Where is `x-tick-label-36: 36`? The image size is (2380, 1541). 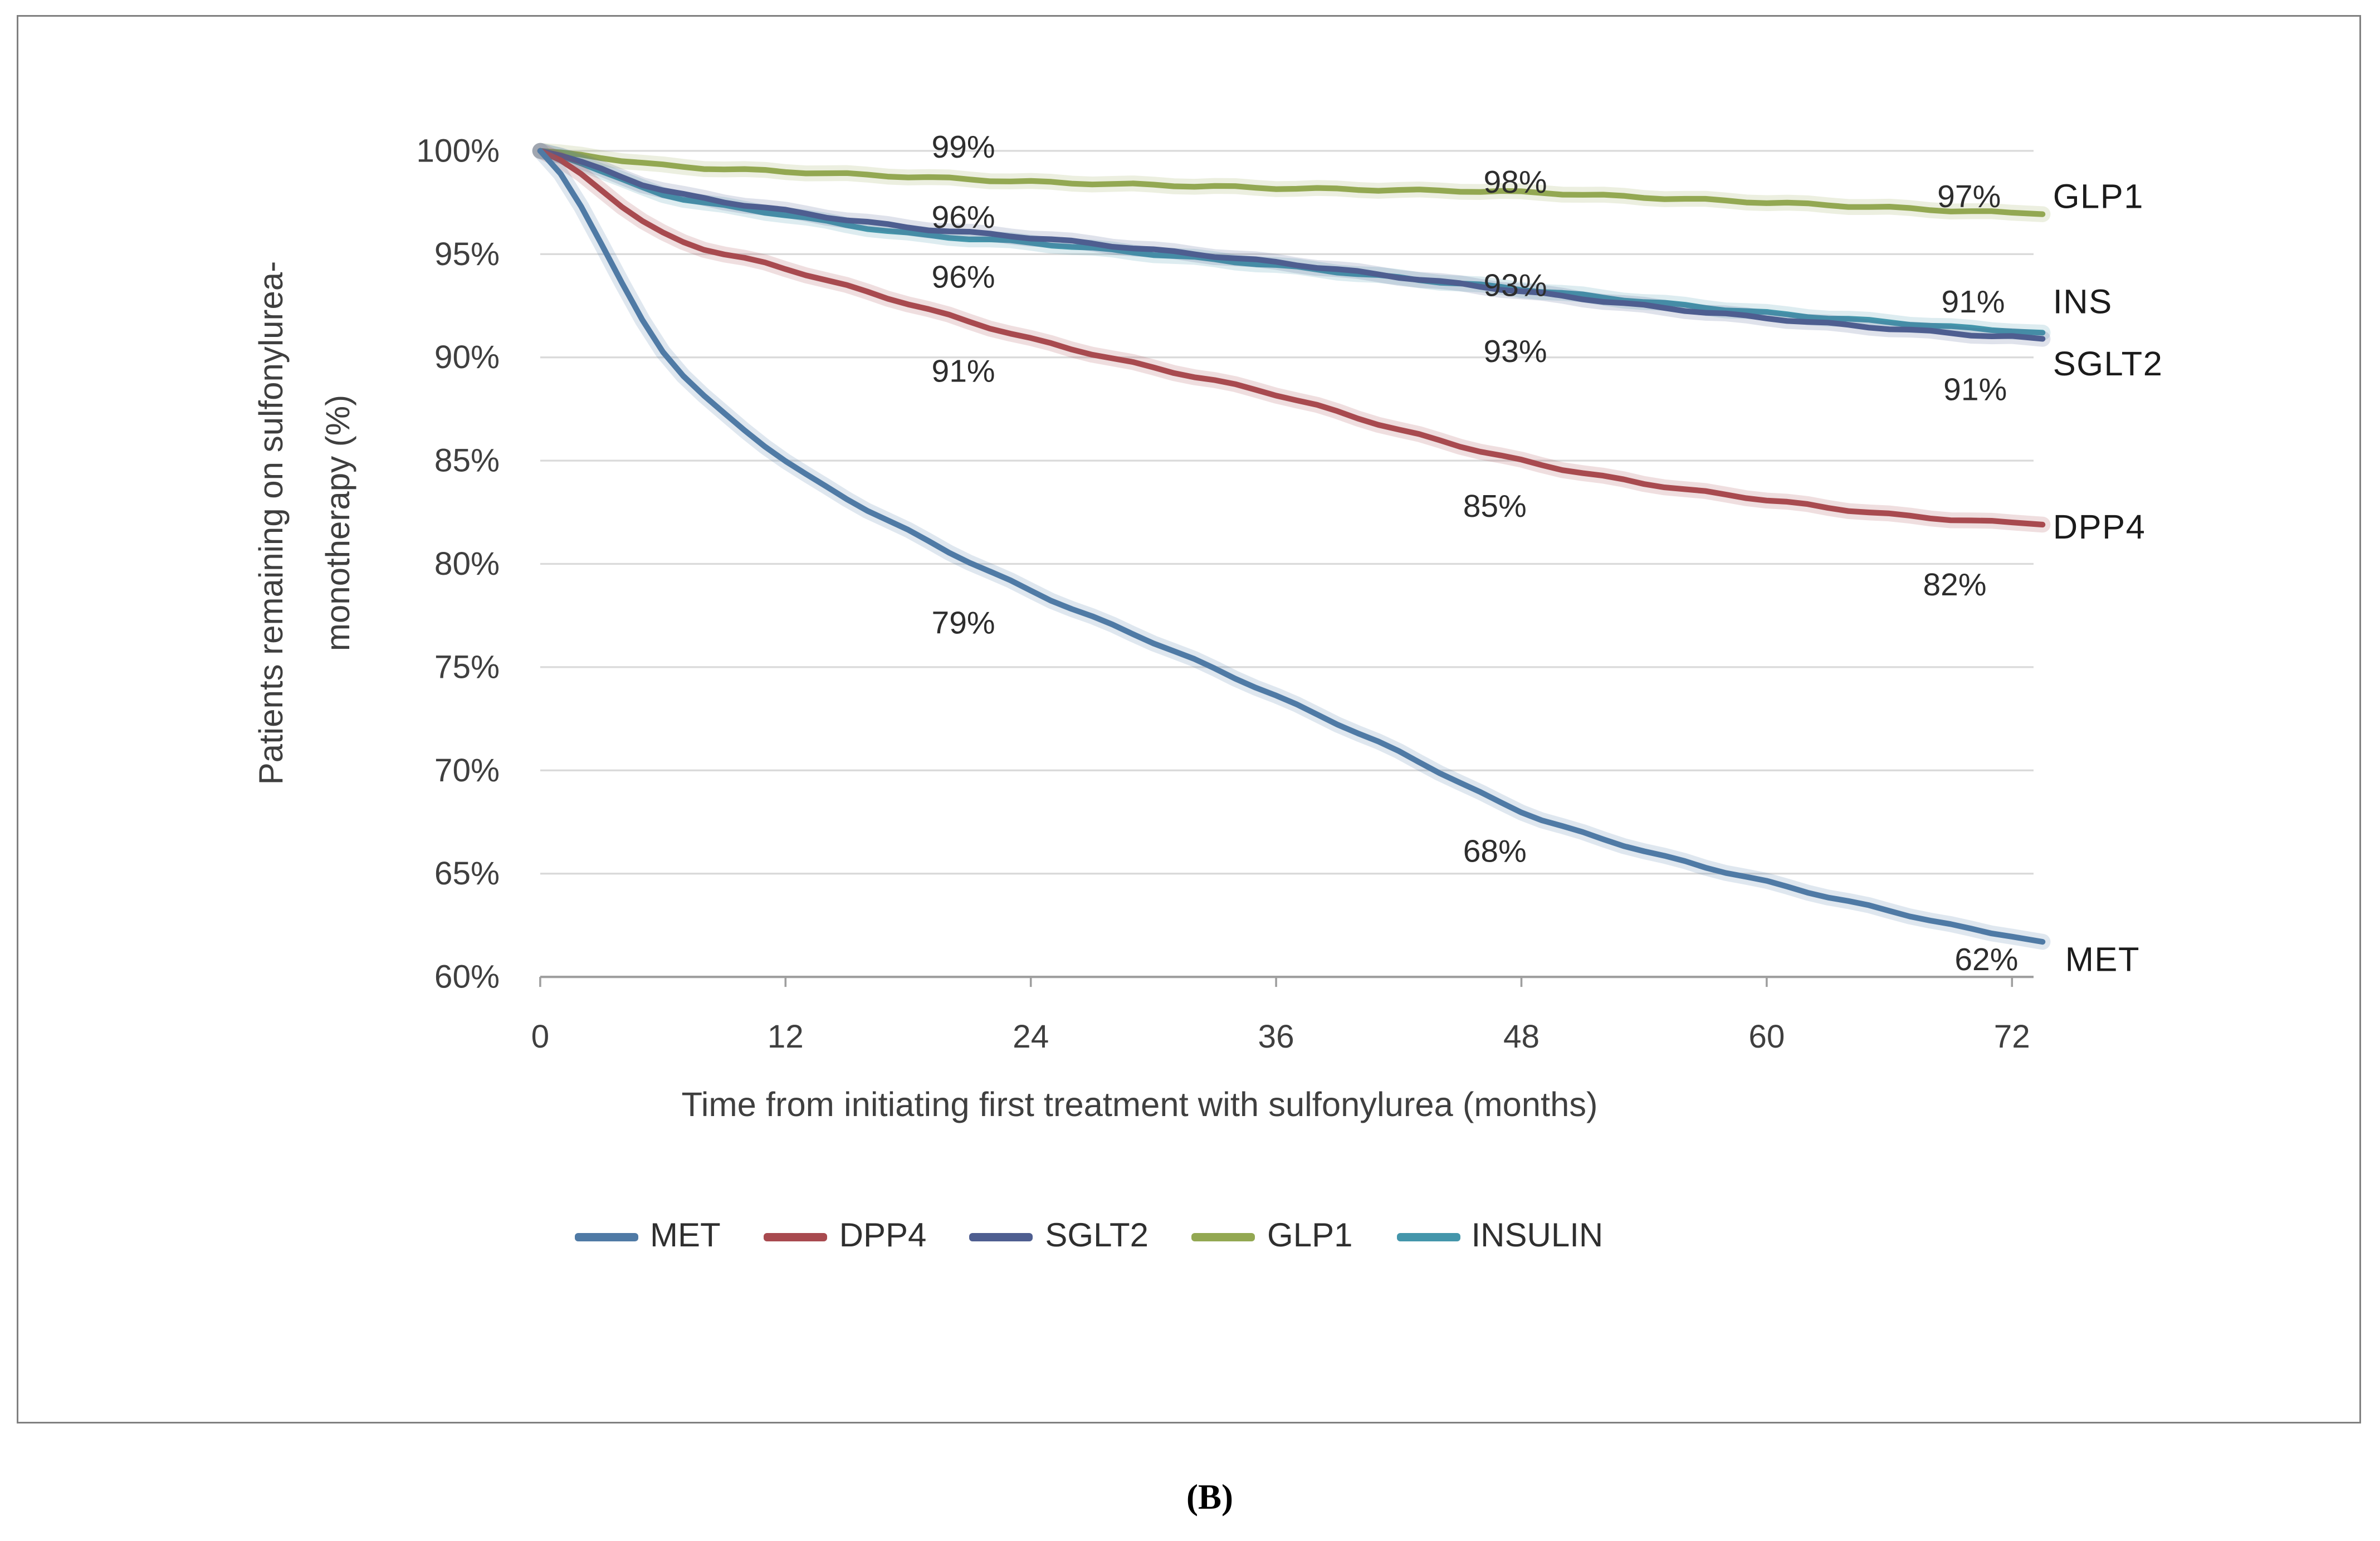 x-tick-label-36: 36 is located at coordinates (1276, 1037).